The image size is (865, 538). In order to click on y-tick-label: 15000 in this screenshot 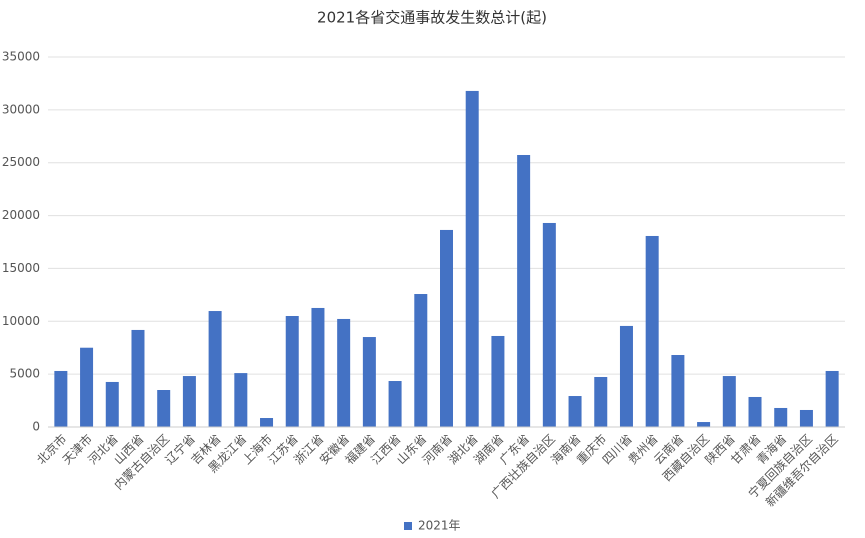, I will do `click(21, 268)`.